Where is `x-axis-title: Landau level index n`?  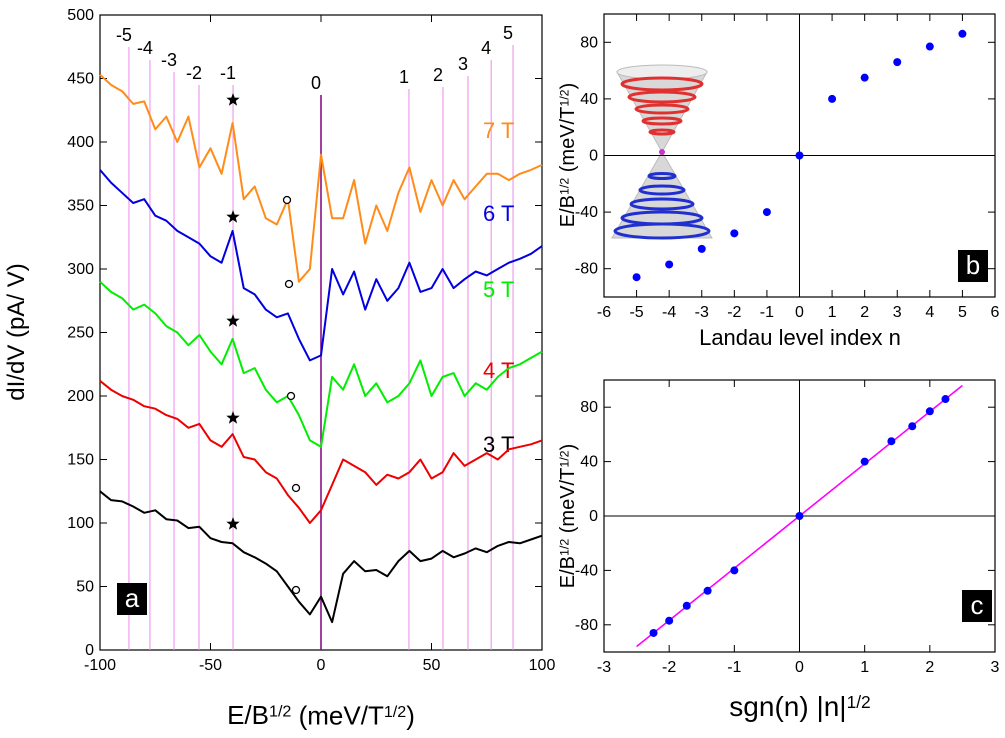 x-axis-title: Landau level index n is located at coordinates (800, 337).